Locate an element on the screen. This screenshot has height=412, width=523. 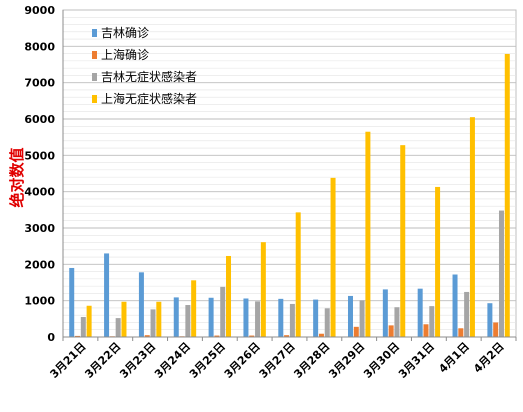
x-tick-label: 3月24日 is located at coordinates (172, 360).